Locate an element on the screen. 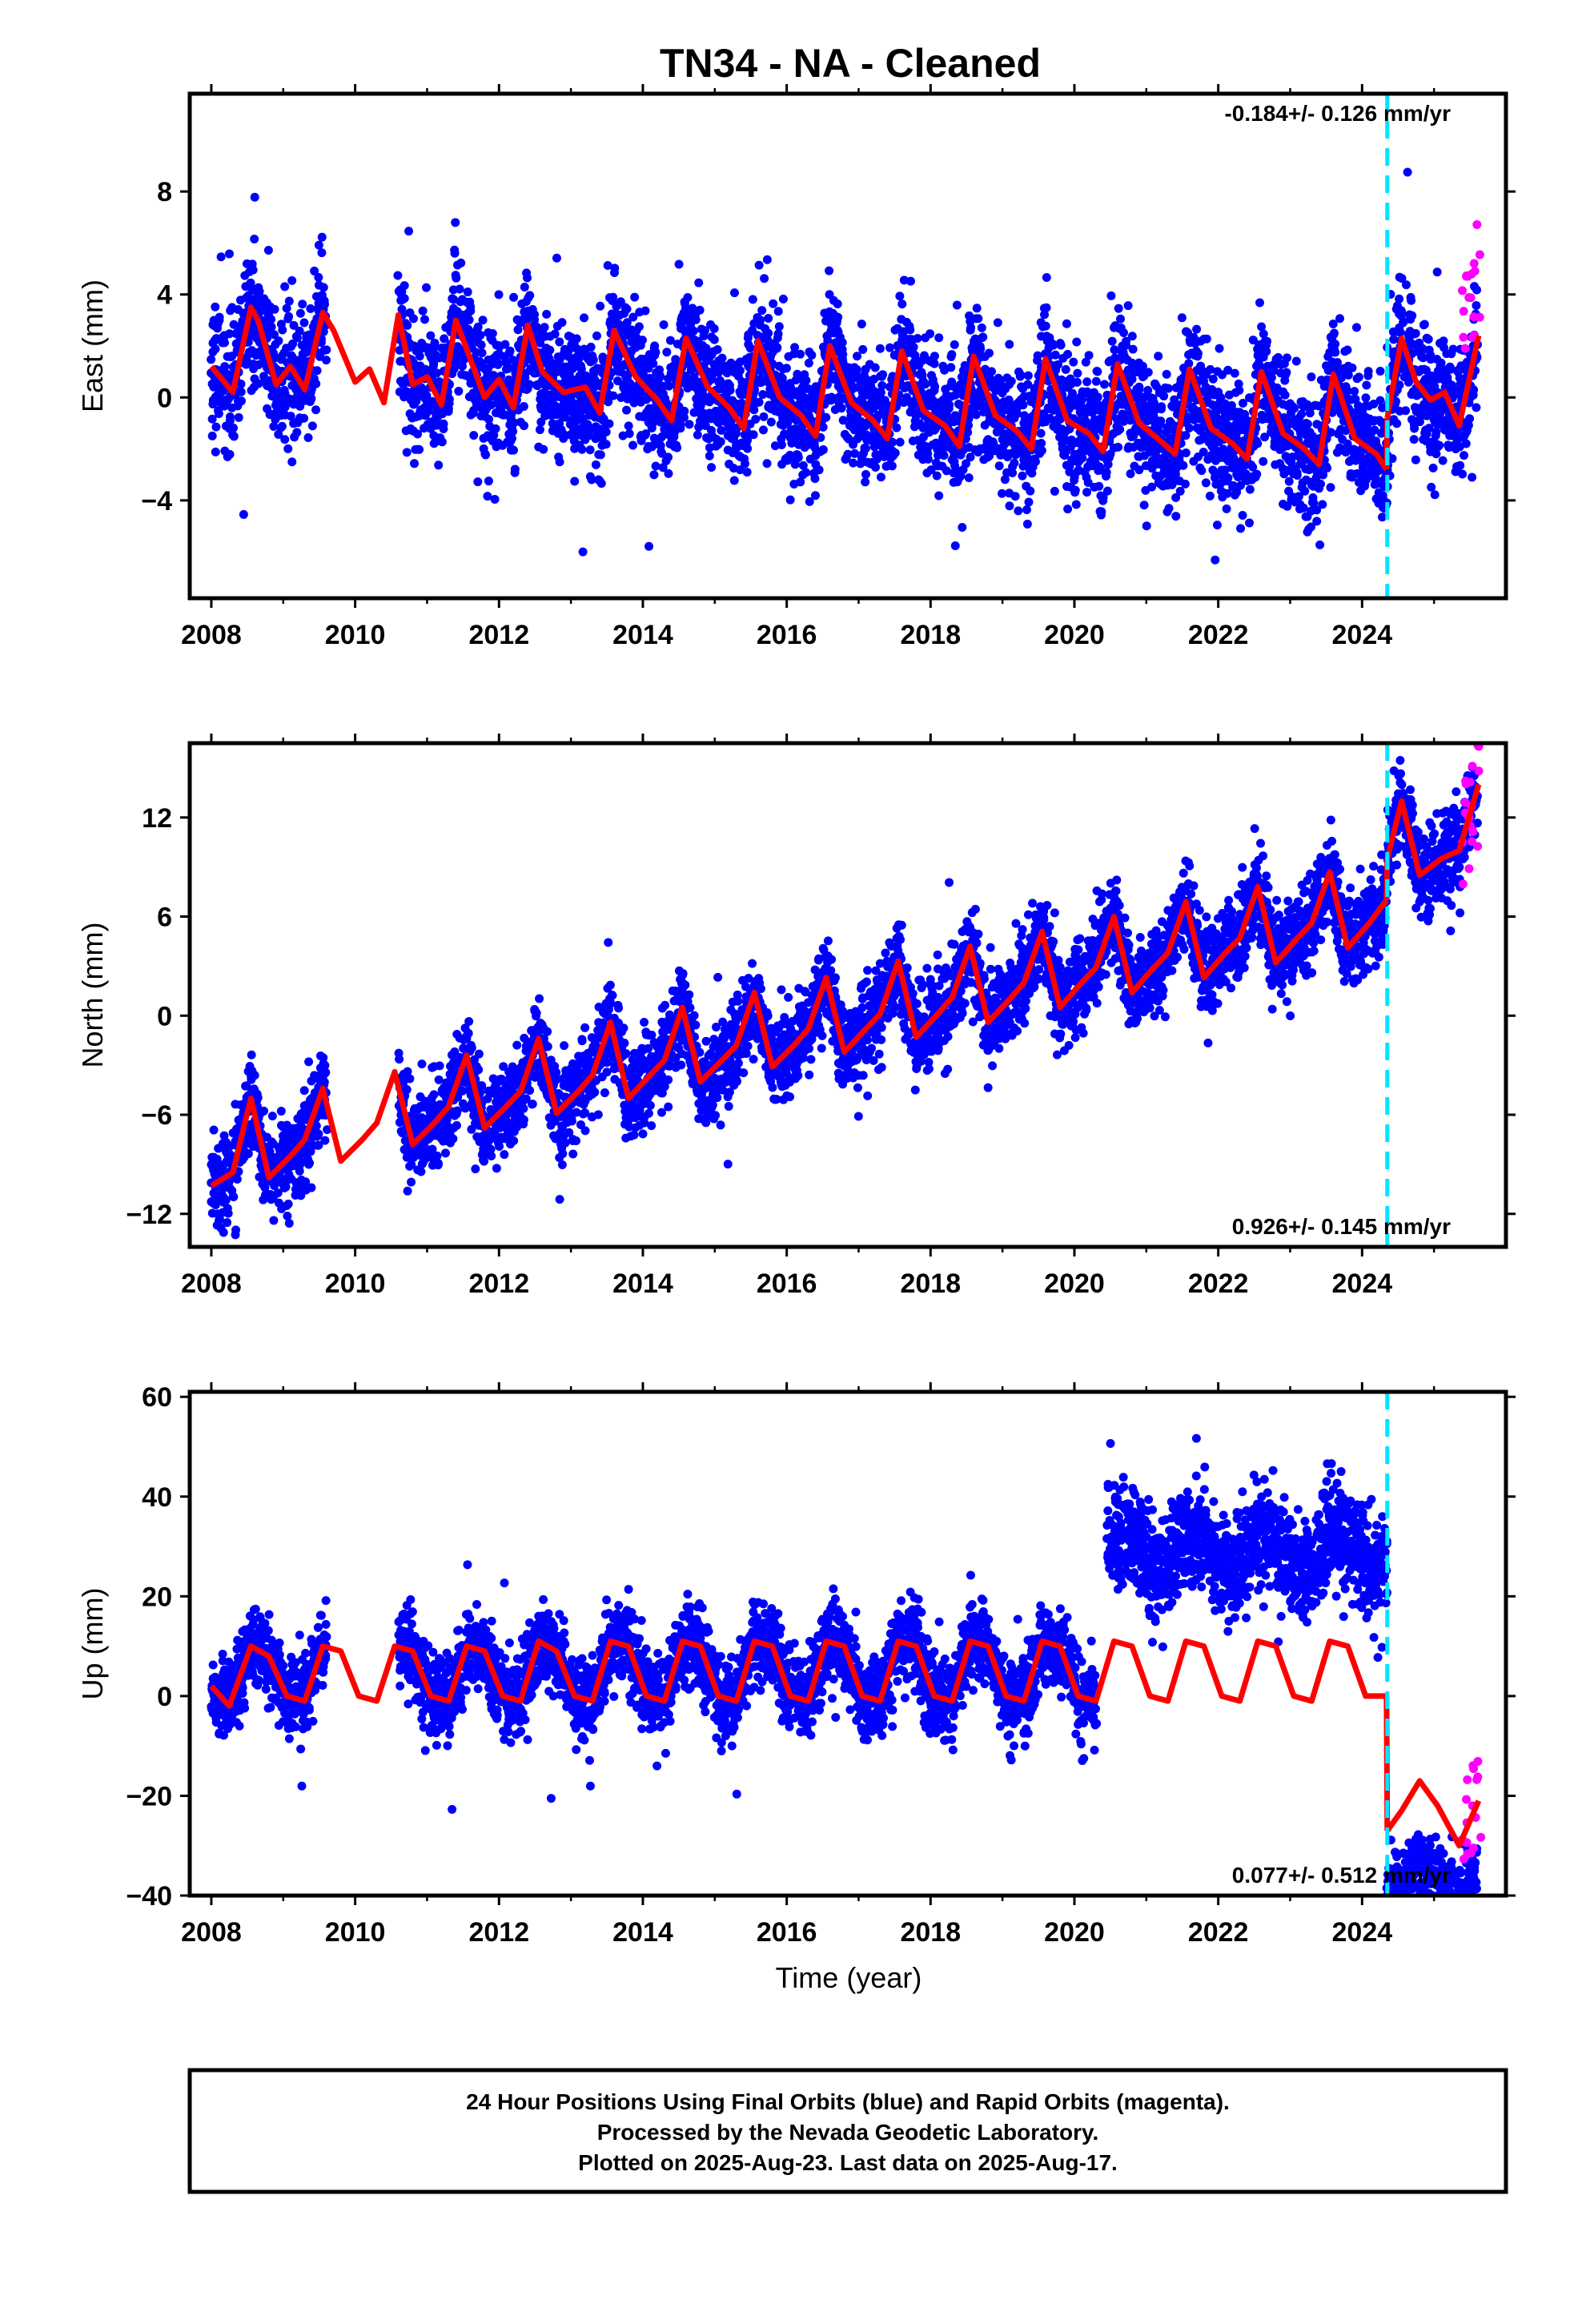 Image resolution: width=1582 pixels, height=2324 pixels. chart-title: TN34 - NA - Cleaned is located at coordinates (850, 63).